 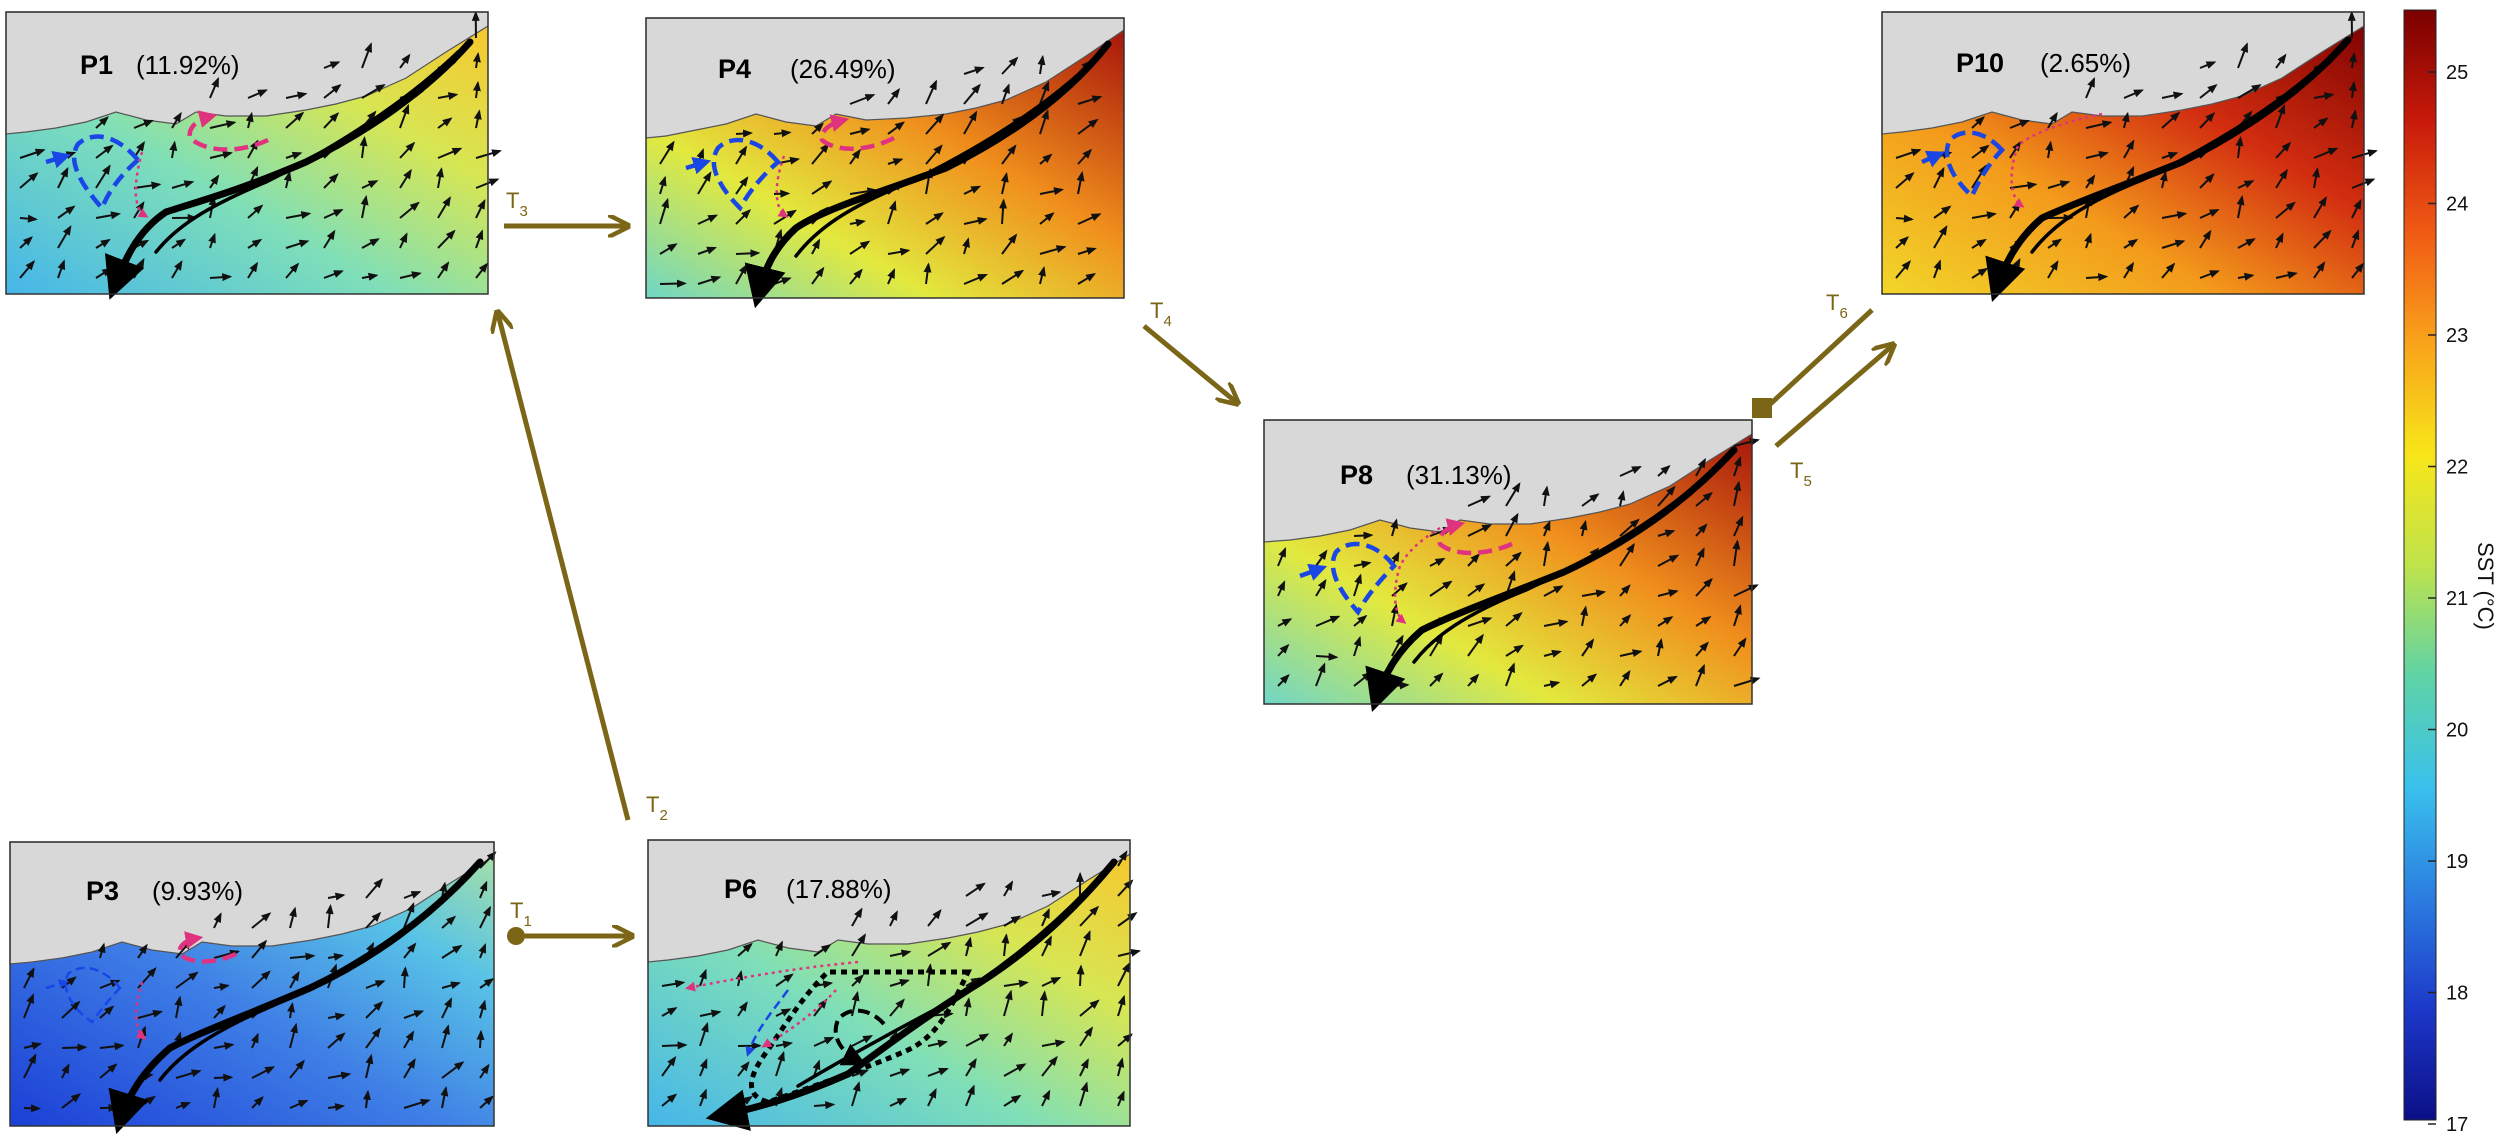 I want to click on panel-frame, so click(x=2123, y=153).